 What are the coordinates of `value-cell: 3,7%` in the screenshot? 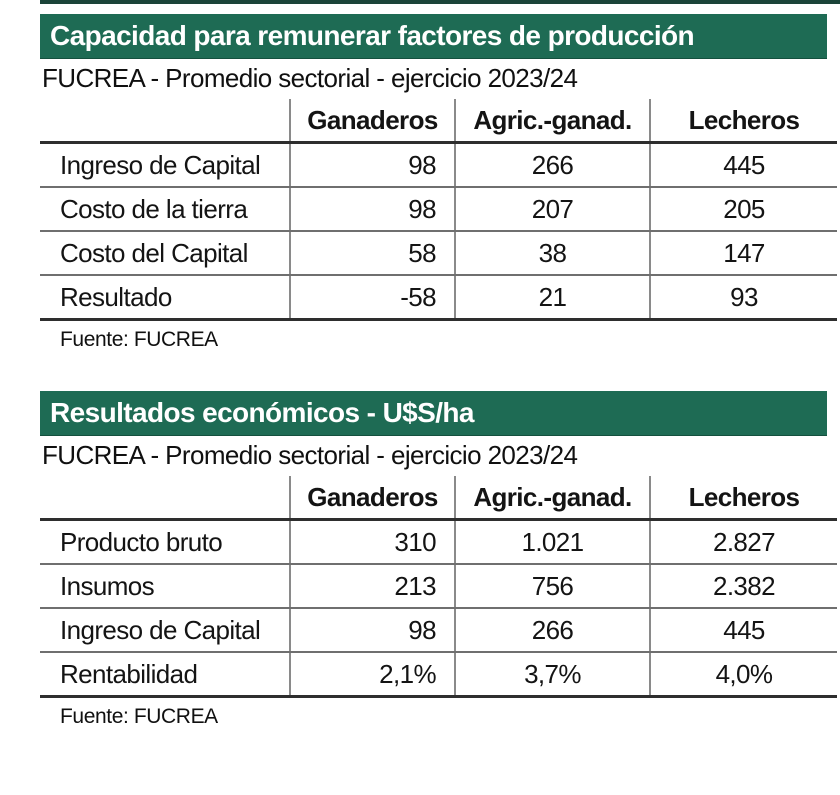 It's located at (552, 675).